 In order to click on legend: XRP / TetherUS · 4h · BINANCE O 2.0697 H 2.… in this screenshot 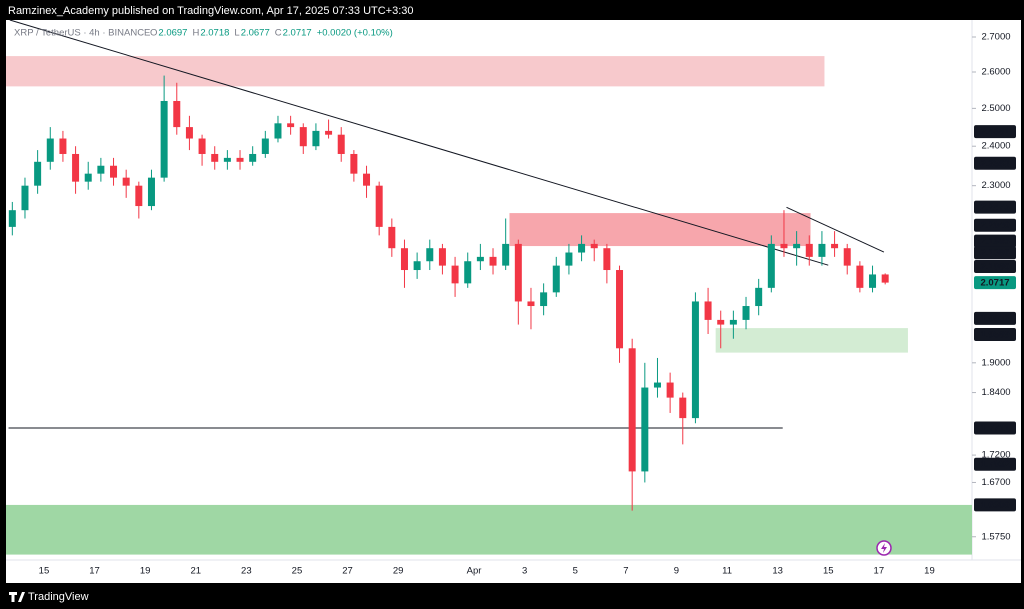, I will do `click(203, 33)`.